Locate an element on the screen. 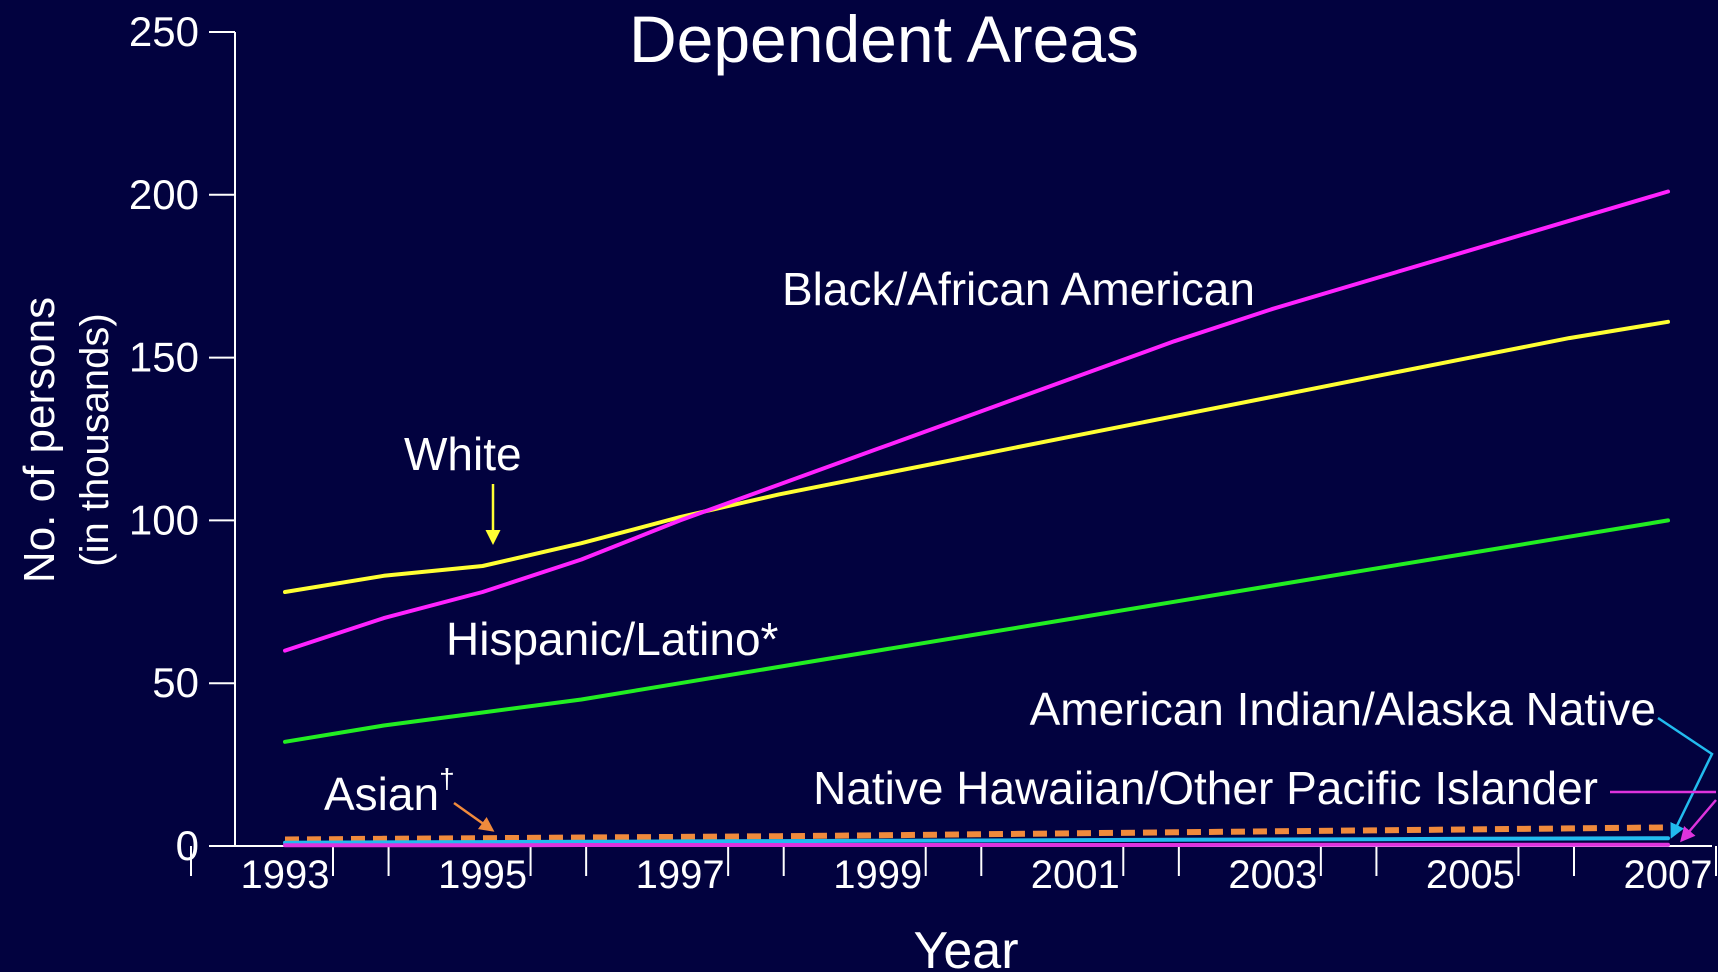 Image resolution: width=1718 pixels, height=972 pixels. y-tick-label: 150 is located at coordinates (164, 357).